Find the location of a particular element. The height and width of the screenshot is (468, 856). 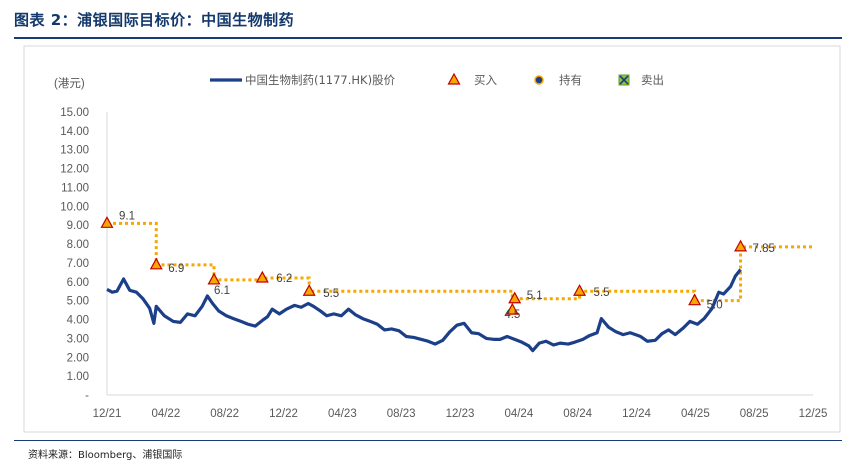

x-tick-label: 12/25 is located at coordinates (813, 414).